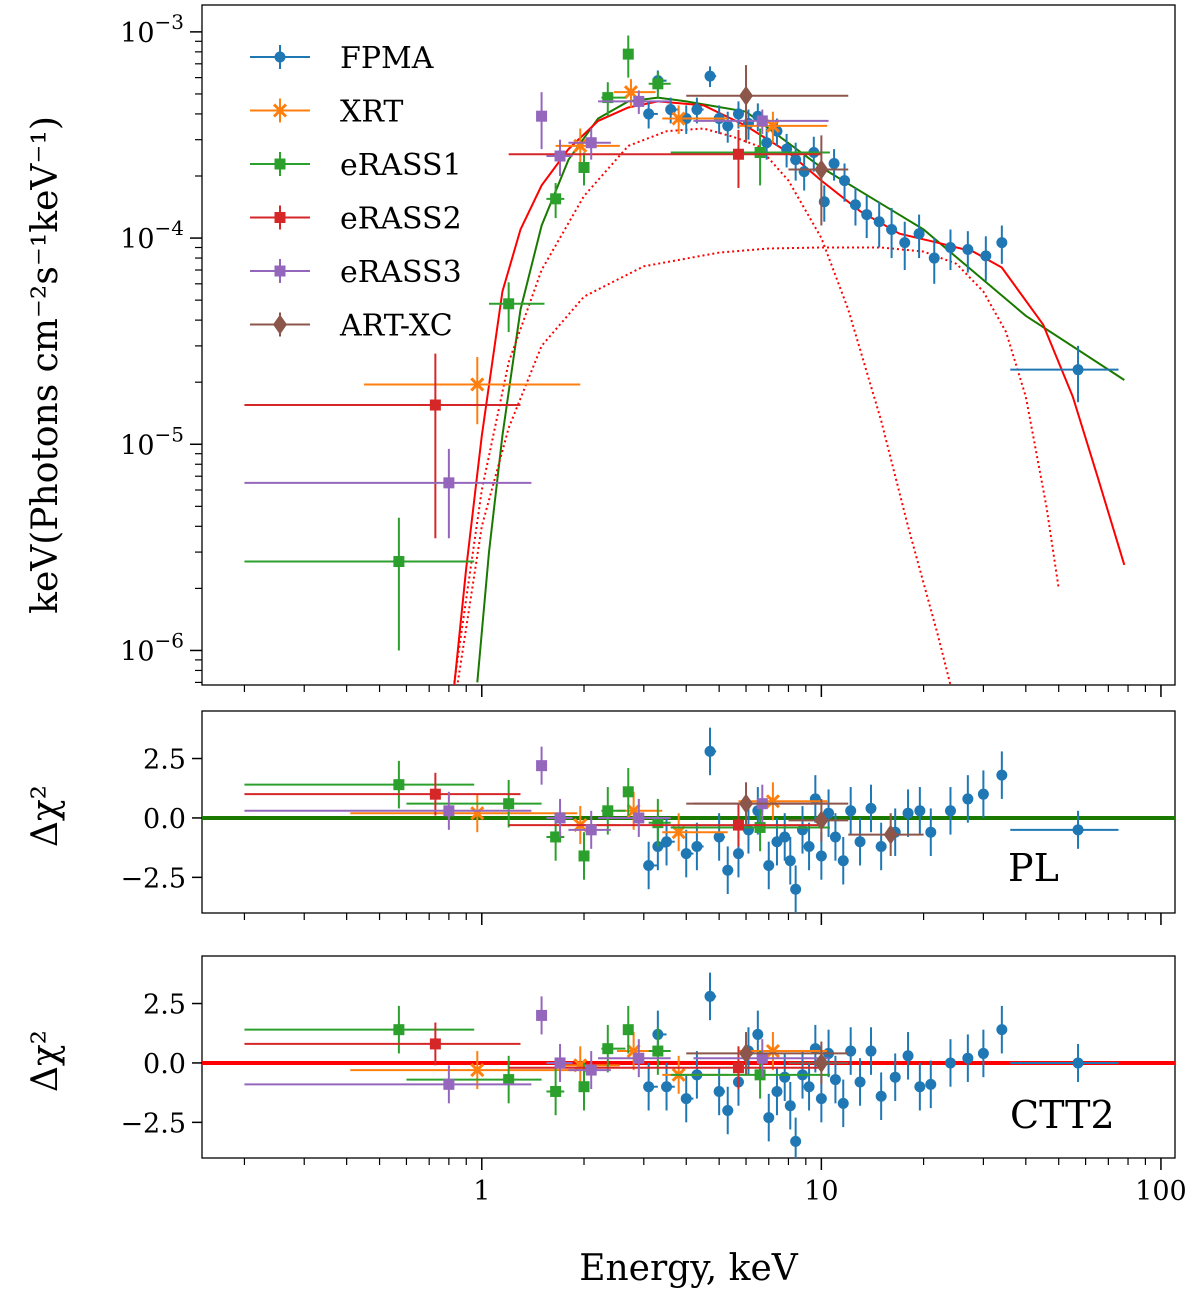 Image resolution: width=1200 pixels, height=1295 pixels. I want to click on series-xrt, so click(596, 252).